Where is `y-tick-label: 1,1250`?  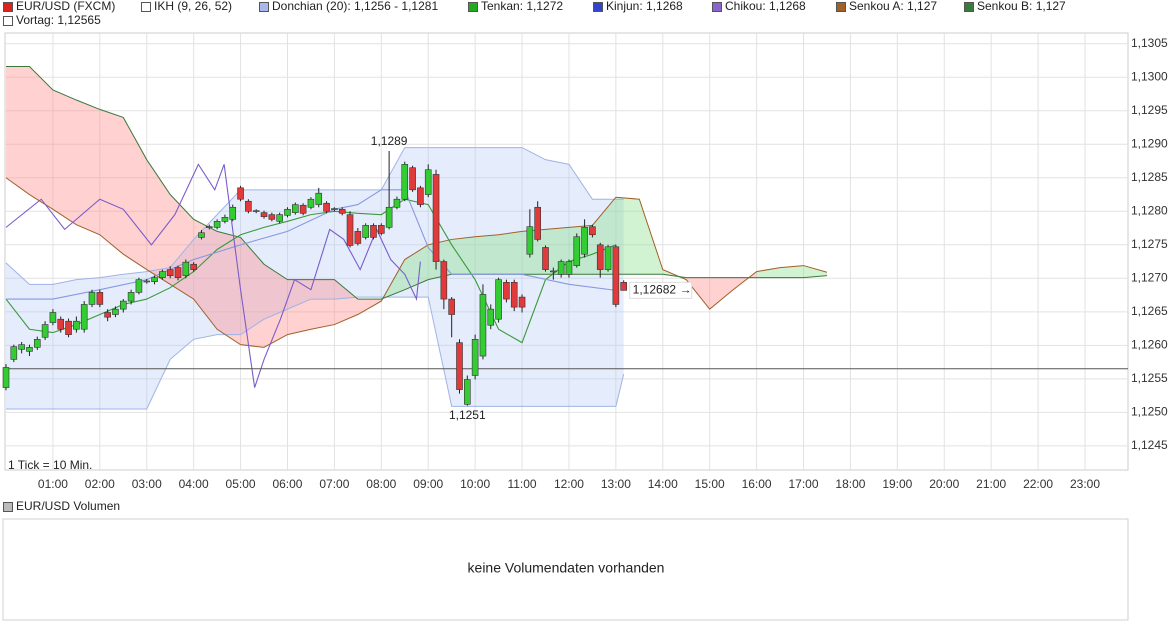 y-tick-label: 1,1250 is located at coordinates (1149, 412).